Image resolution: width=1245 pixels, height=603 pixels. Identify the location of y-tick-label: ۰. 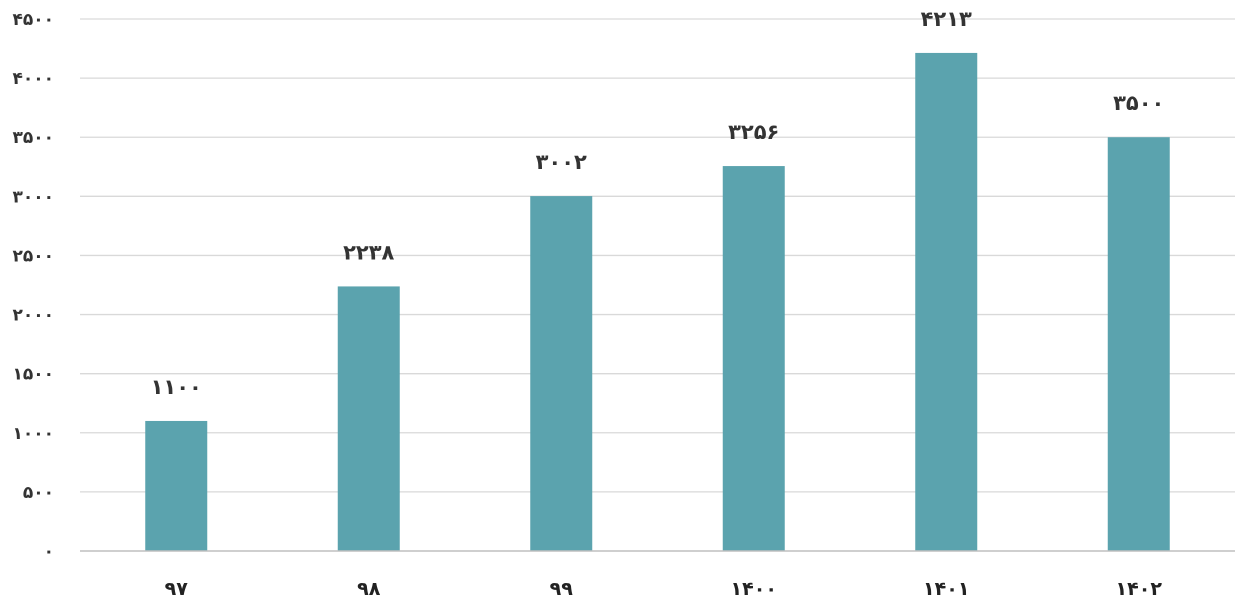
(49, 552).